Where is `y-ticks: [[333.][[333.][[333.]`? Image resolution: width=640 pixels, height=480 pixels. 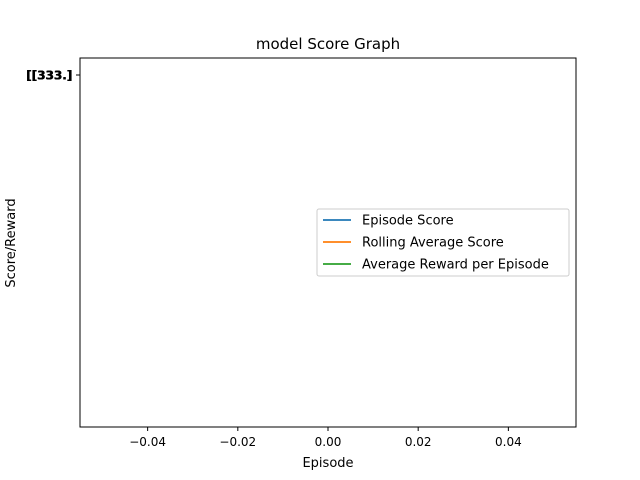
y-ticks: [[333.][[333.][[333.] is located at coordinates (53, 76).